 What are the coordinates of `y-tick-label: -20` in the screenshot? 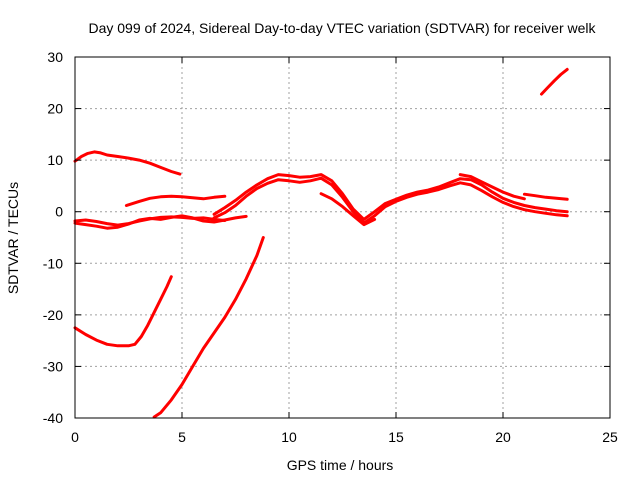 It's located at (53, 315).